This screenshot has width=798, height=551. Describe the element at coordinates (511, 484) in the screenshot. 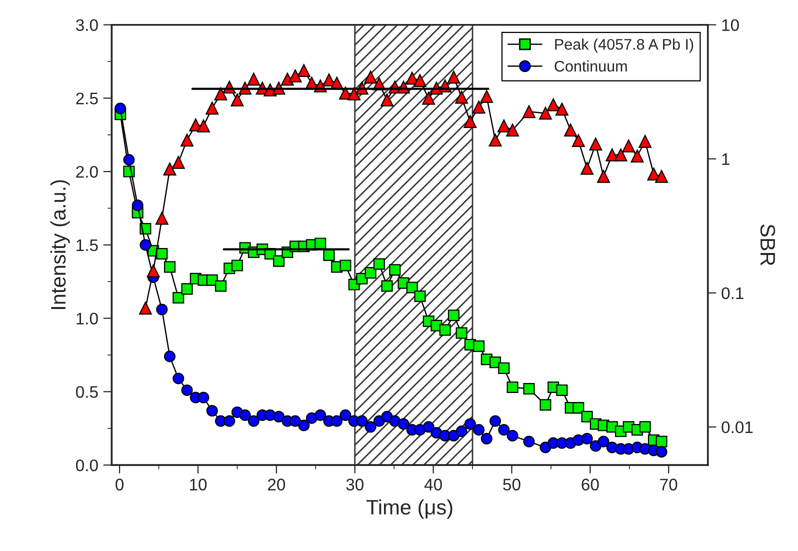

I see `x-tick-label: 50` at that location.